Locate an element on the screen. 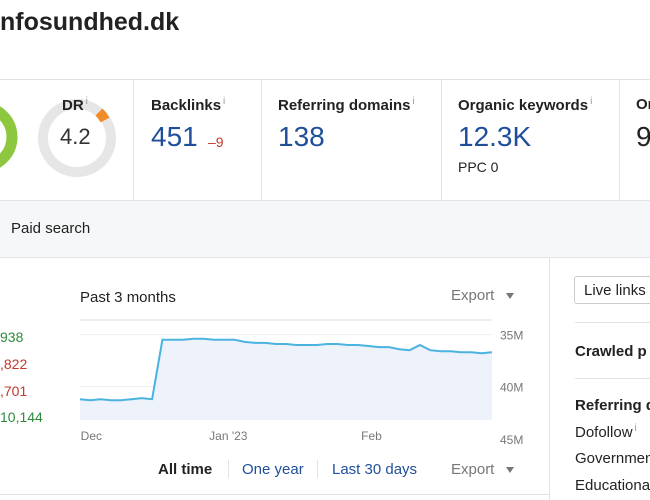  y-tick-label: 40M is located at coordinates (511, 388).